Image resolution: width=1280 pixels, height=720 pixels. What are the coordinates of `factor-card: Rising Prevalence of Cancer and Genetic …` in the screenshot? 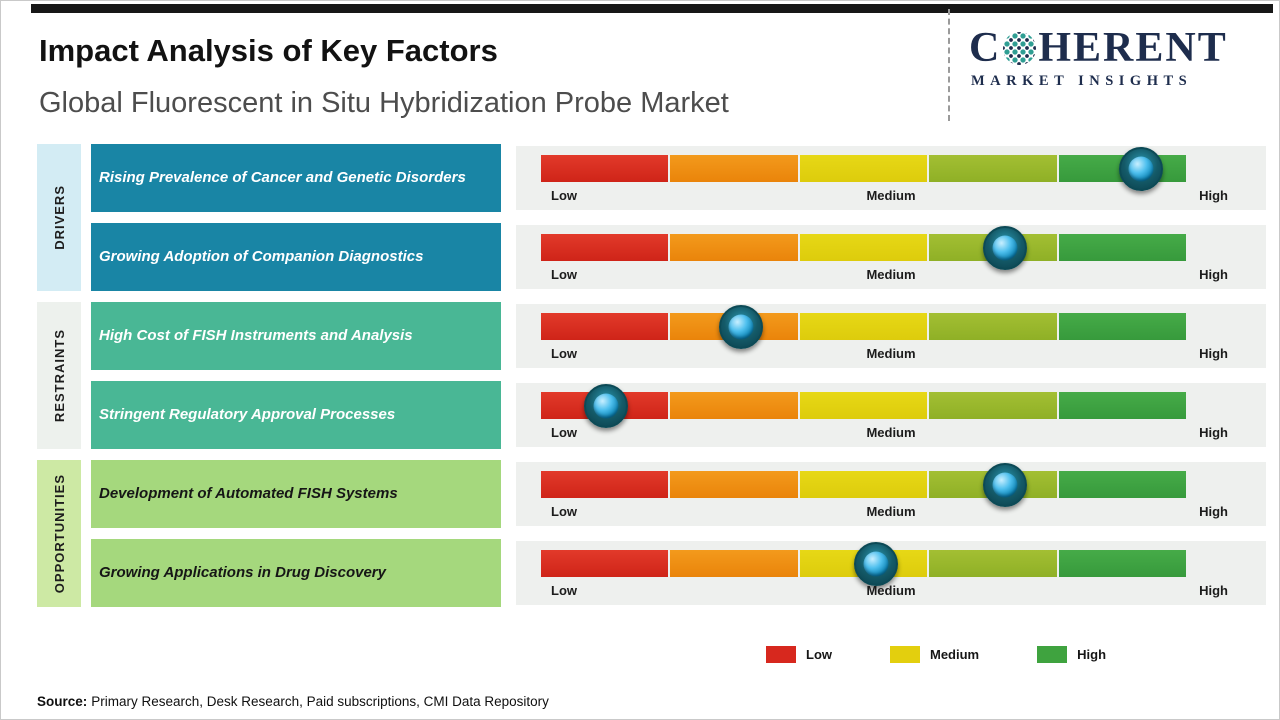 It's located at (296, 178).